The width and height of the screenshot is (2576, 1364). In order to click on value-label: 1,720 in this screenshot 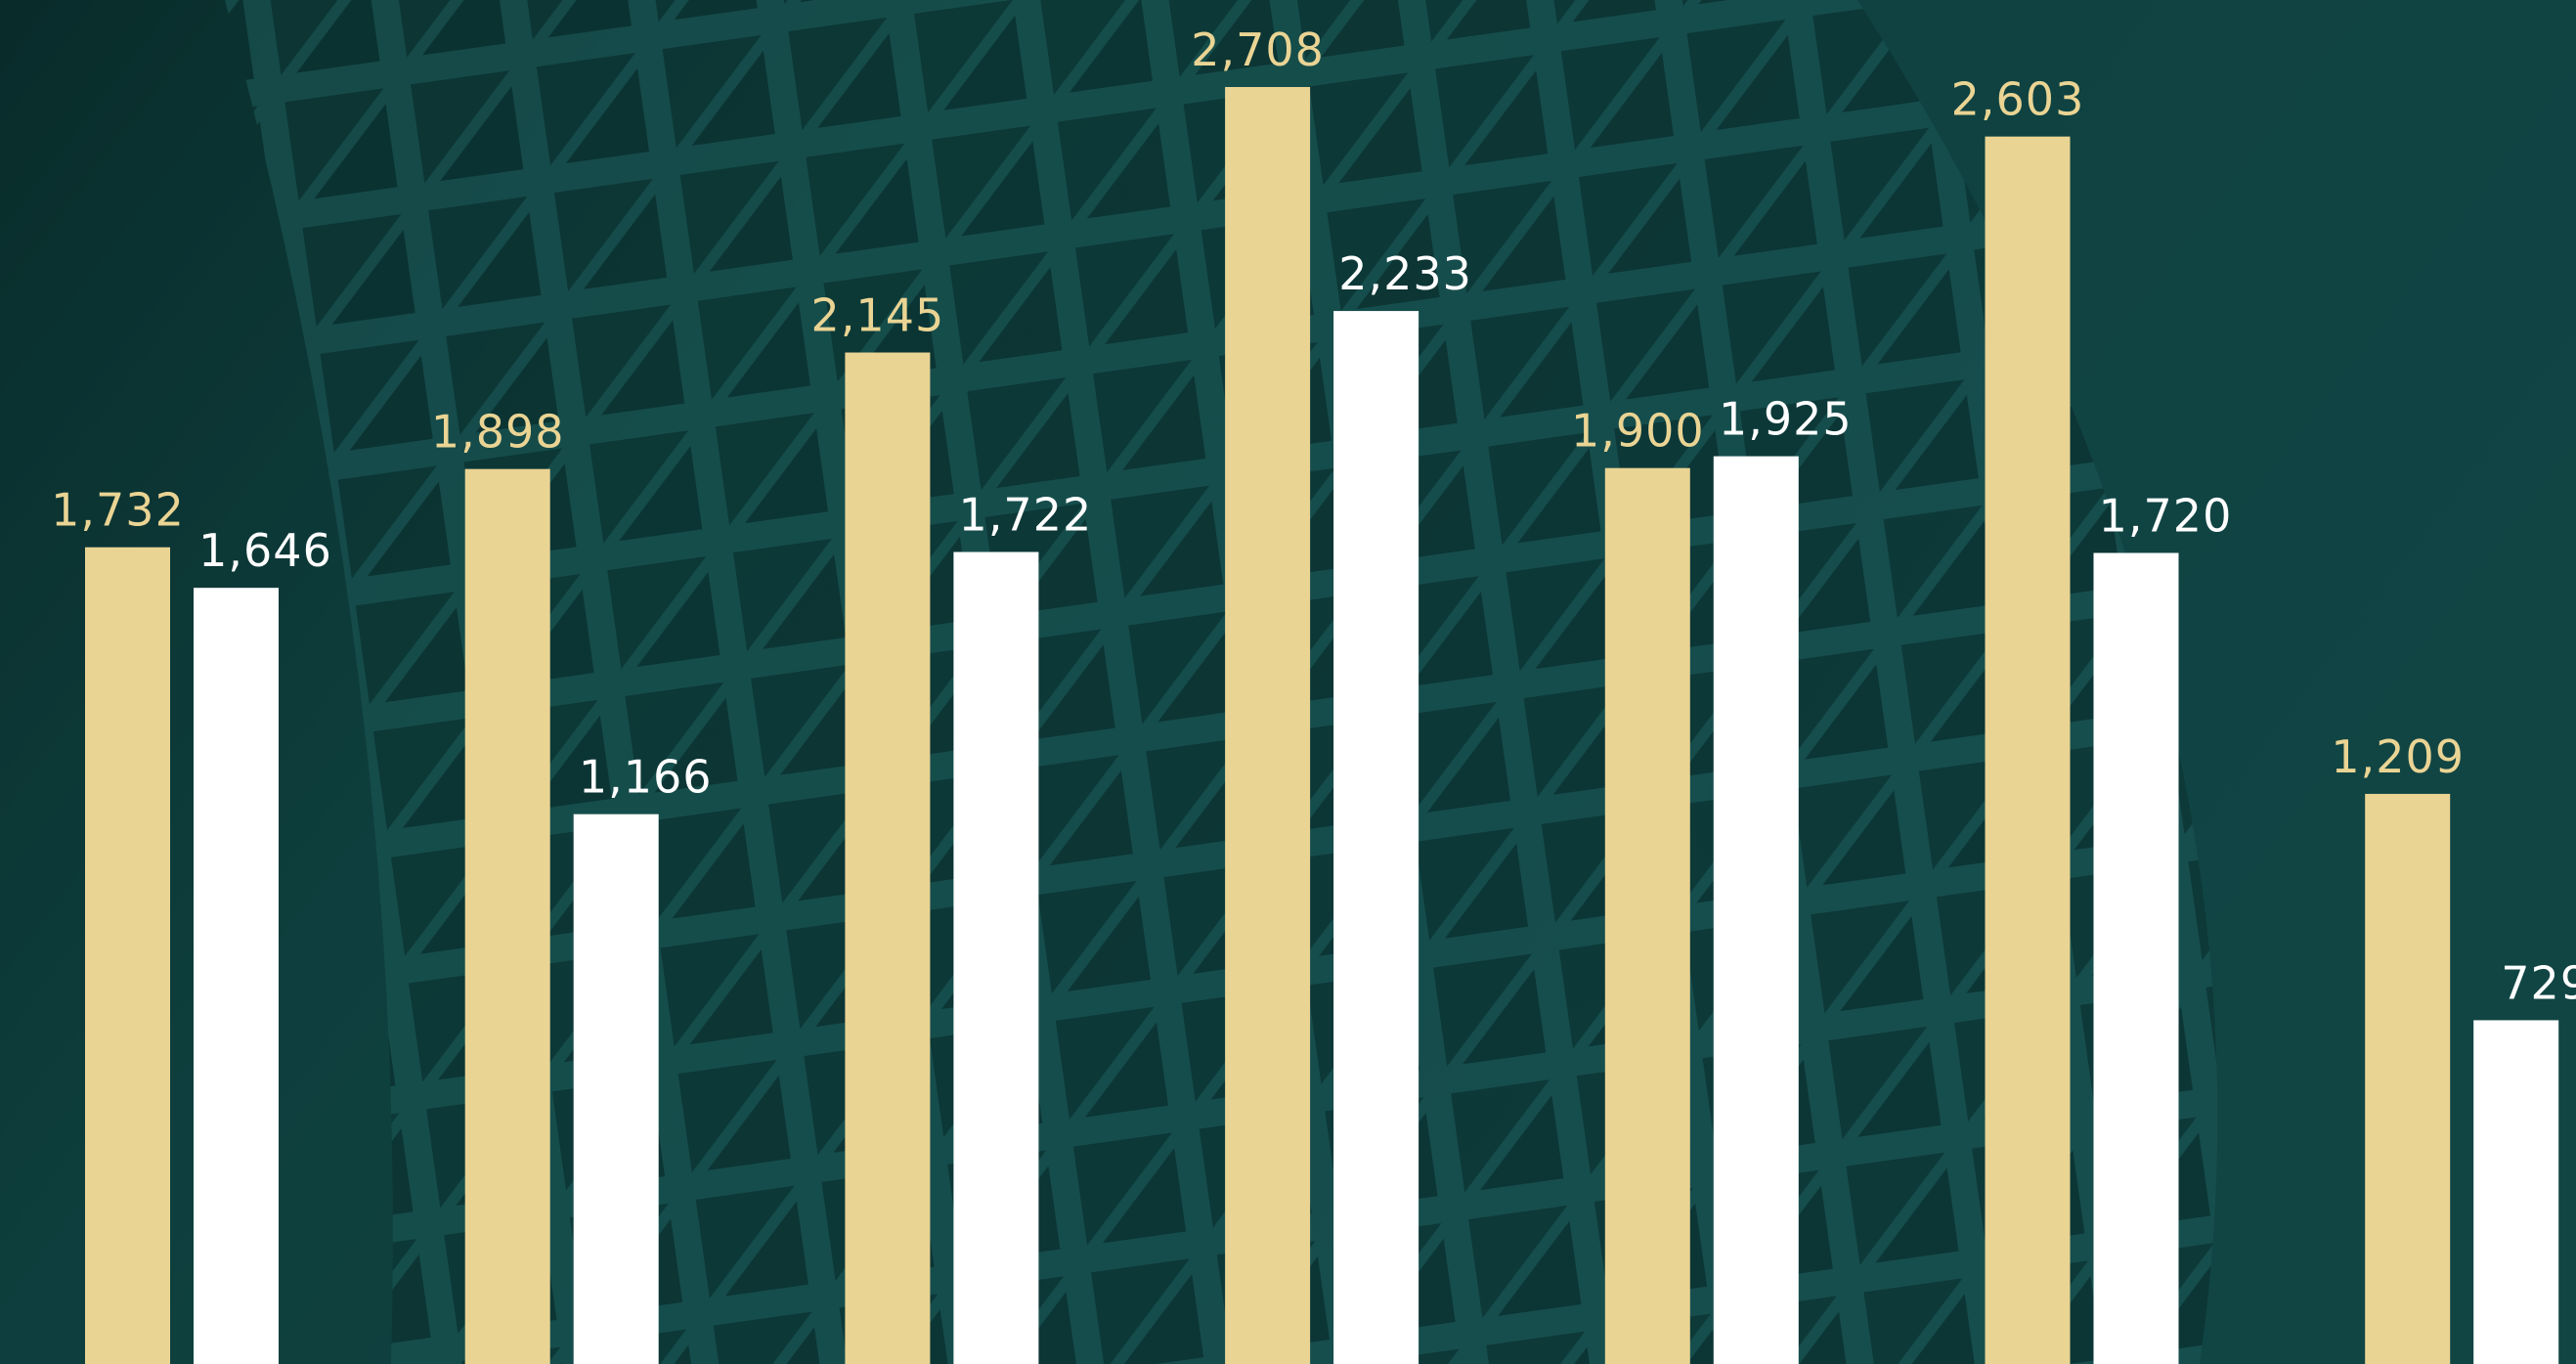, I will do `click(2166, 515)`.